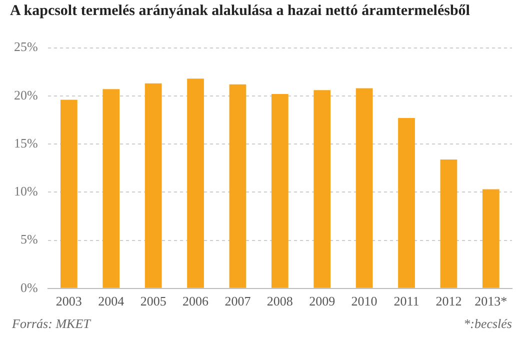 This screenshot has height=337, width=524. What do you see at coordinates (449, 301) in the screenshot?
I see `x-tick-label: 2012` at bounding box center [449, 301].